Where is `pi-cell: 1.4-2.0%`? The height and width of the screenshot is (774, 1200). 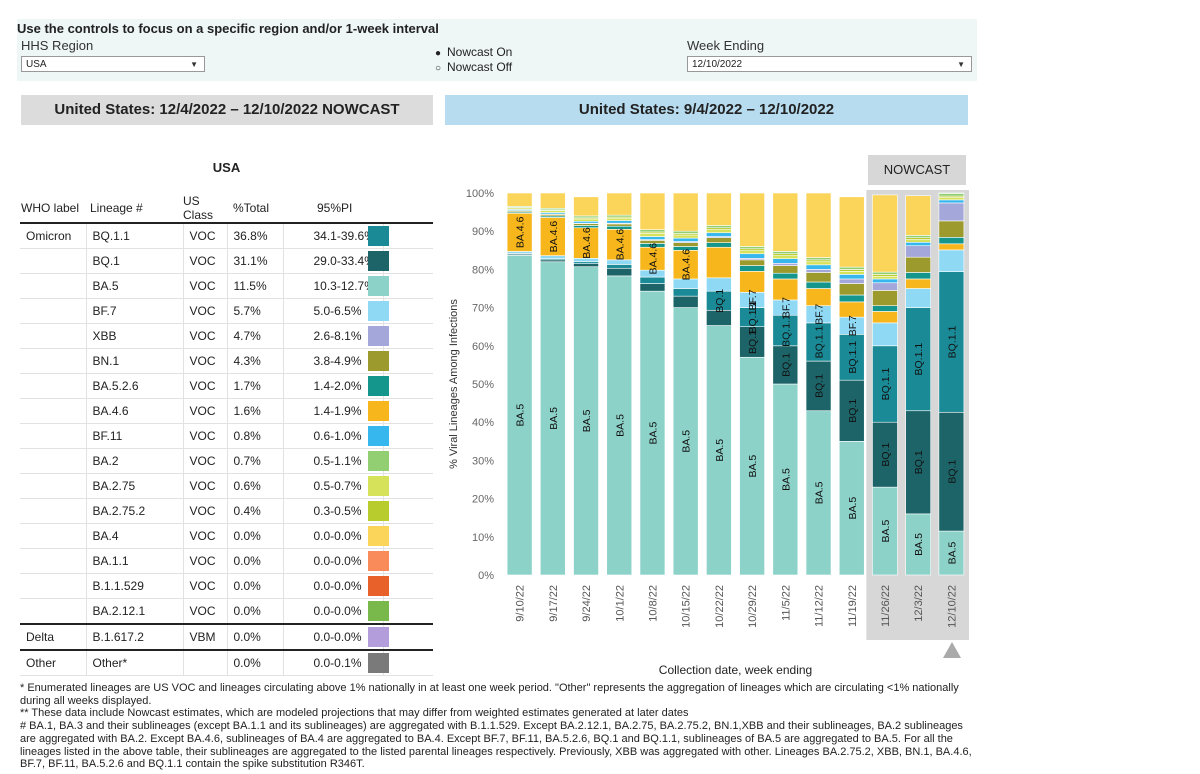 pi-cell: 1.4-2.0% is located at coordinates (332, 386).